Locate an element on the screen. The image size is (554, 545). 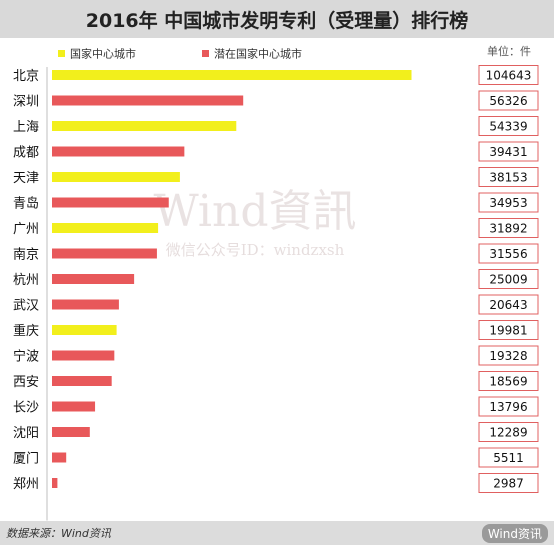
data-label: 34953 is located at coordinates (508, 203).